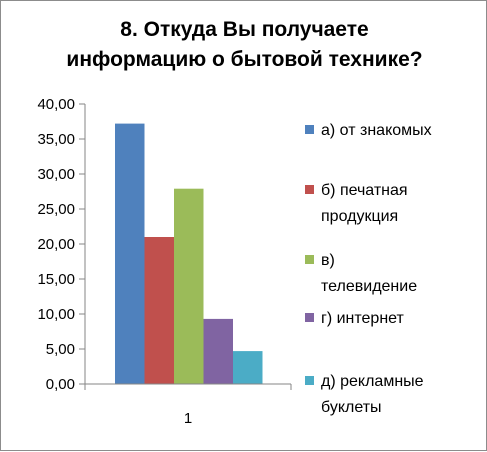 Image resolution: width=487 pixels, height=452 pixels. What do you see at coordinates (56, 104) in the screenshot?
I see `y-tick-label: 40,00` at bounding box center [56, 104].